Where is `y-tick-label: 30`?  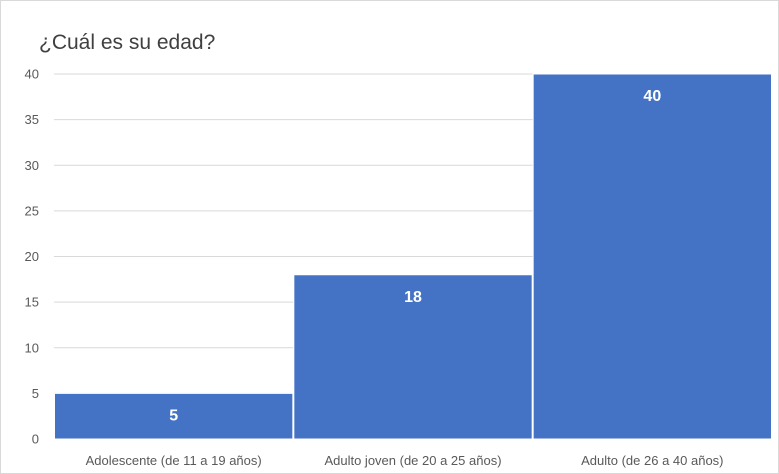 y-tick-label: 30 is located at coordinates (32, 165).